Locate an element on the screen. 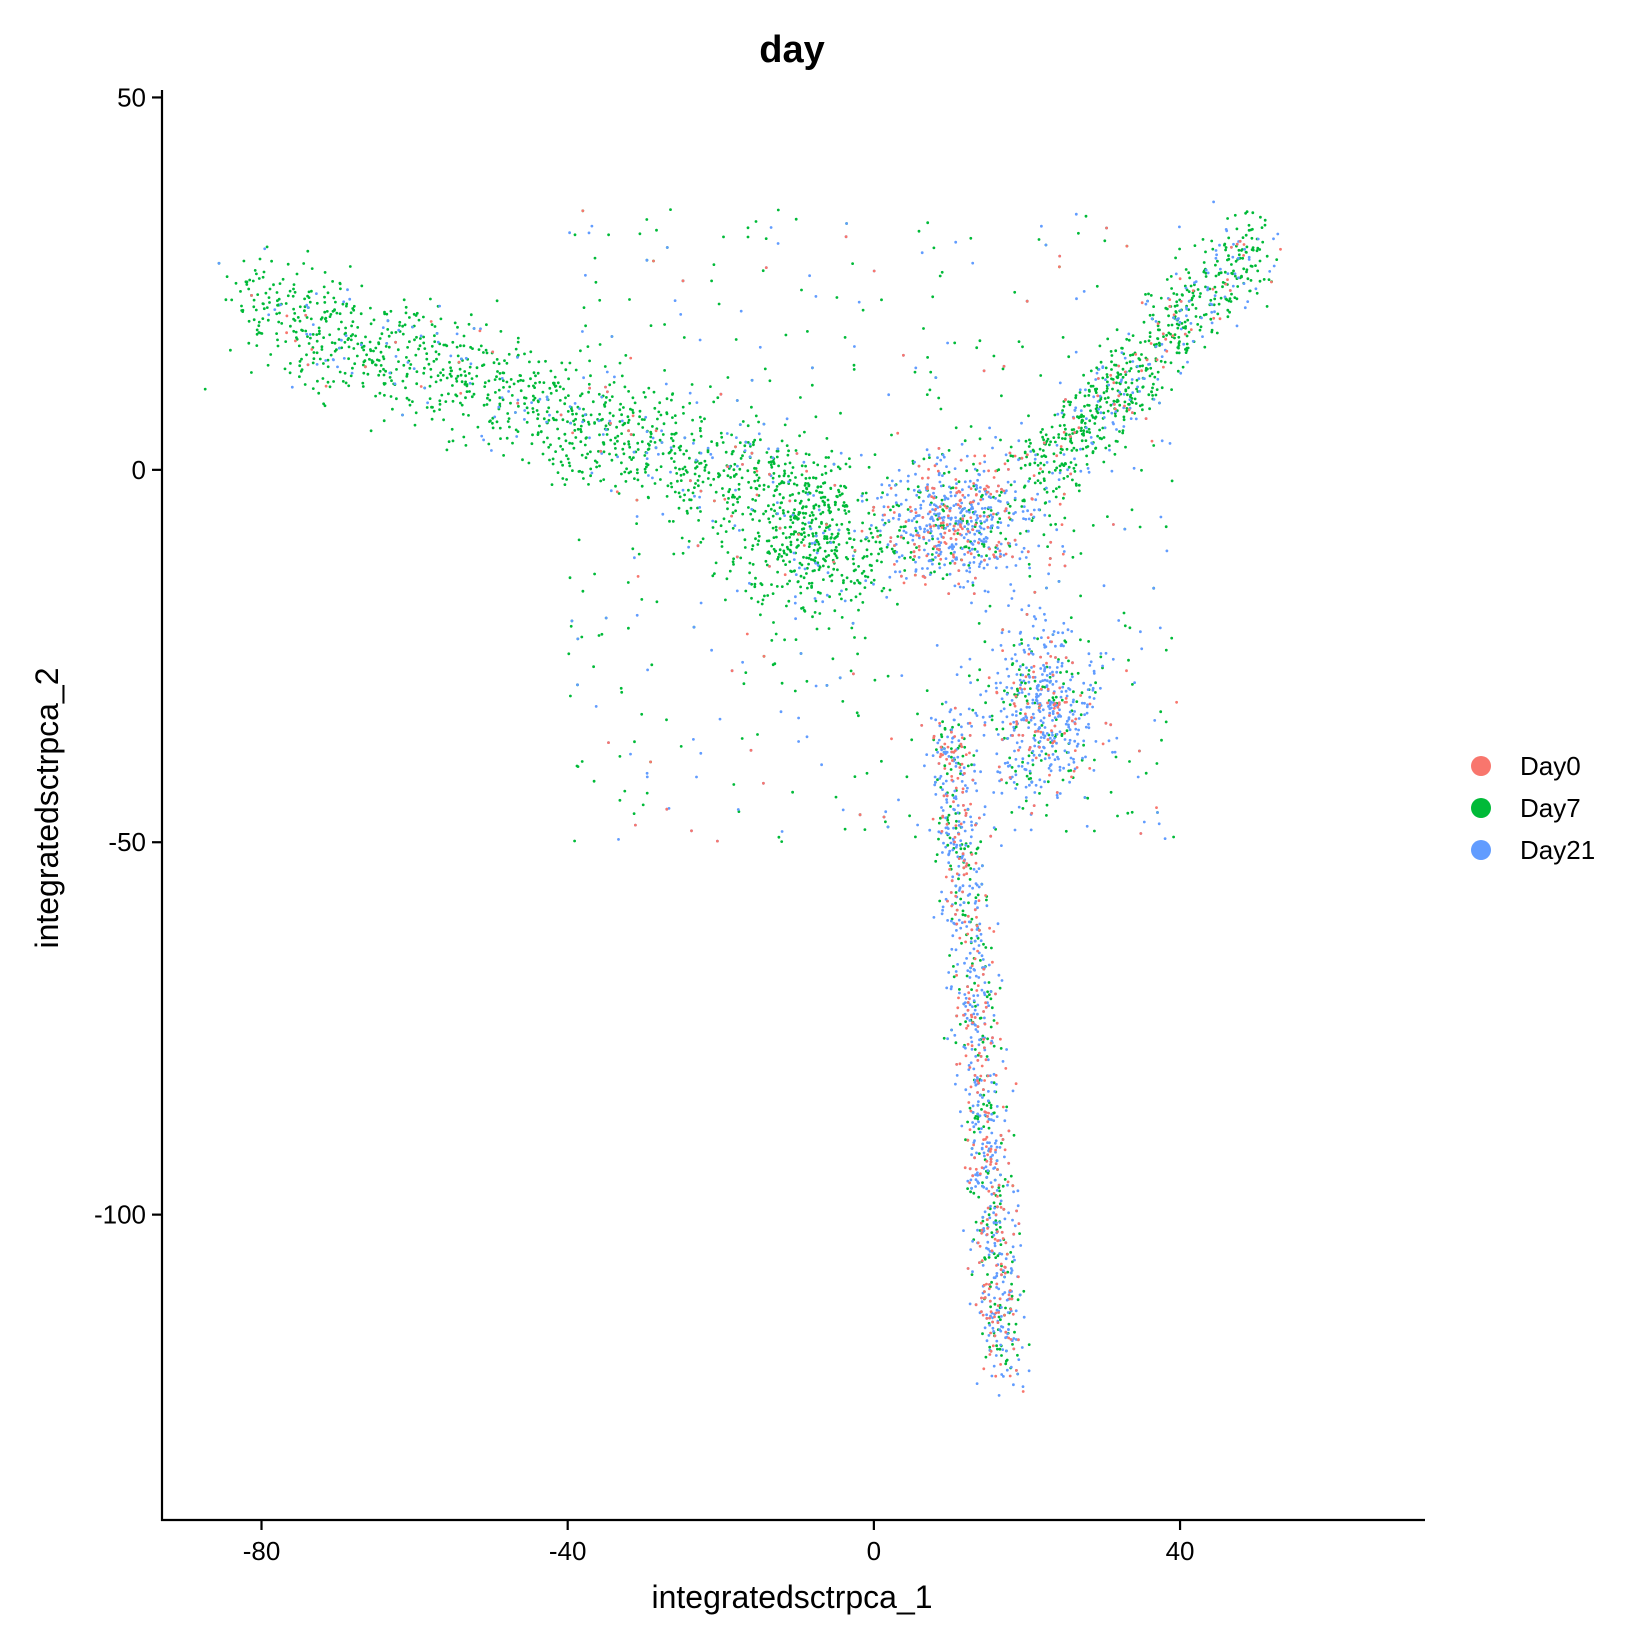 The width and height of the screenshot is (1632, 1632). y-tick-label: -100 is located at coordinates (120, 1215).